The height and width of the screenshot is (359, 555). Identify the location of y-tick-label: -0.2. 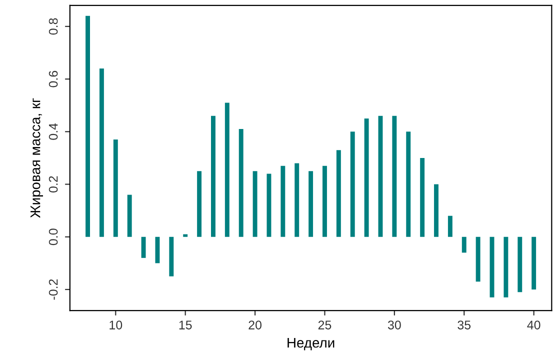
(53, 289).